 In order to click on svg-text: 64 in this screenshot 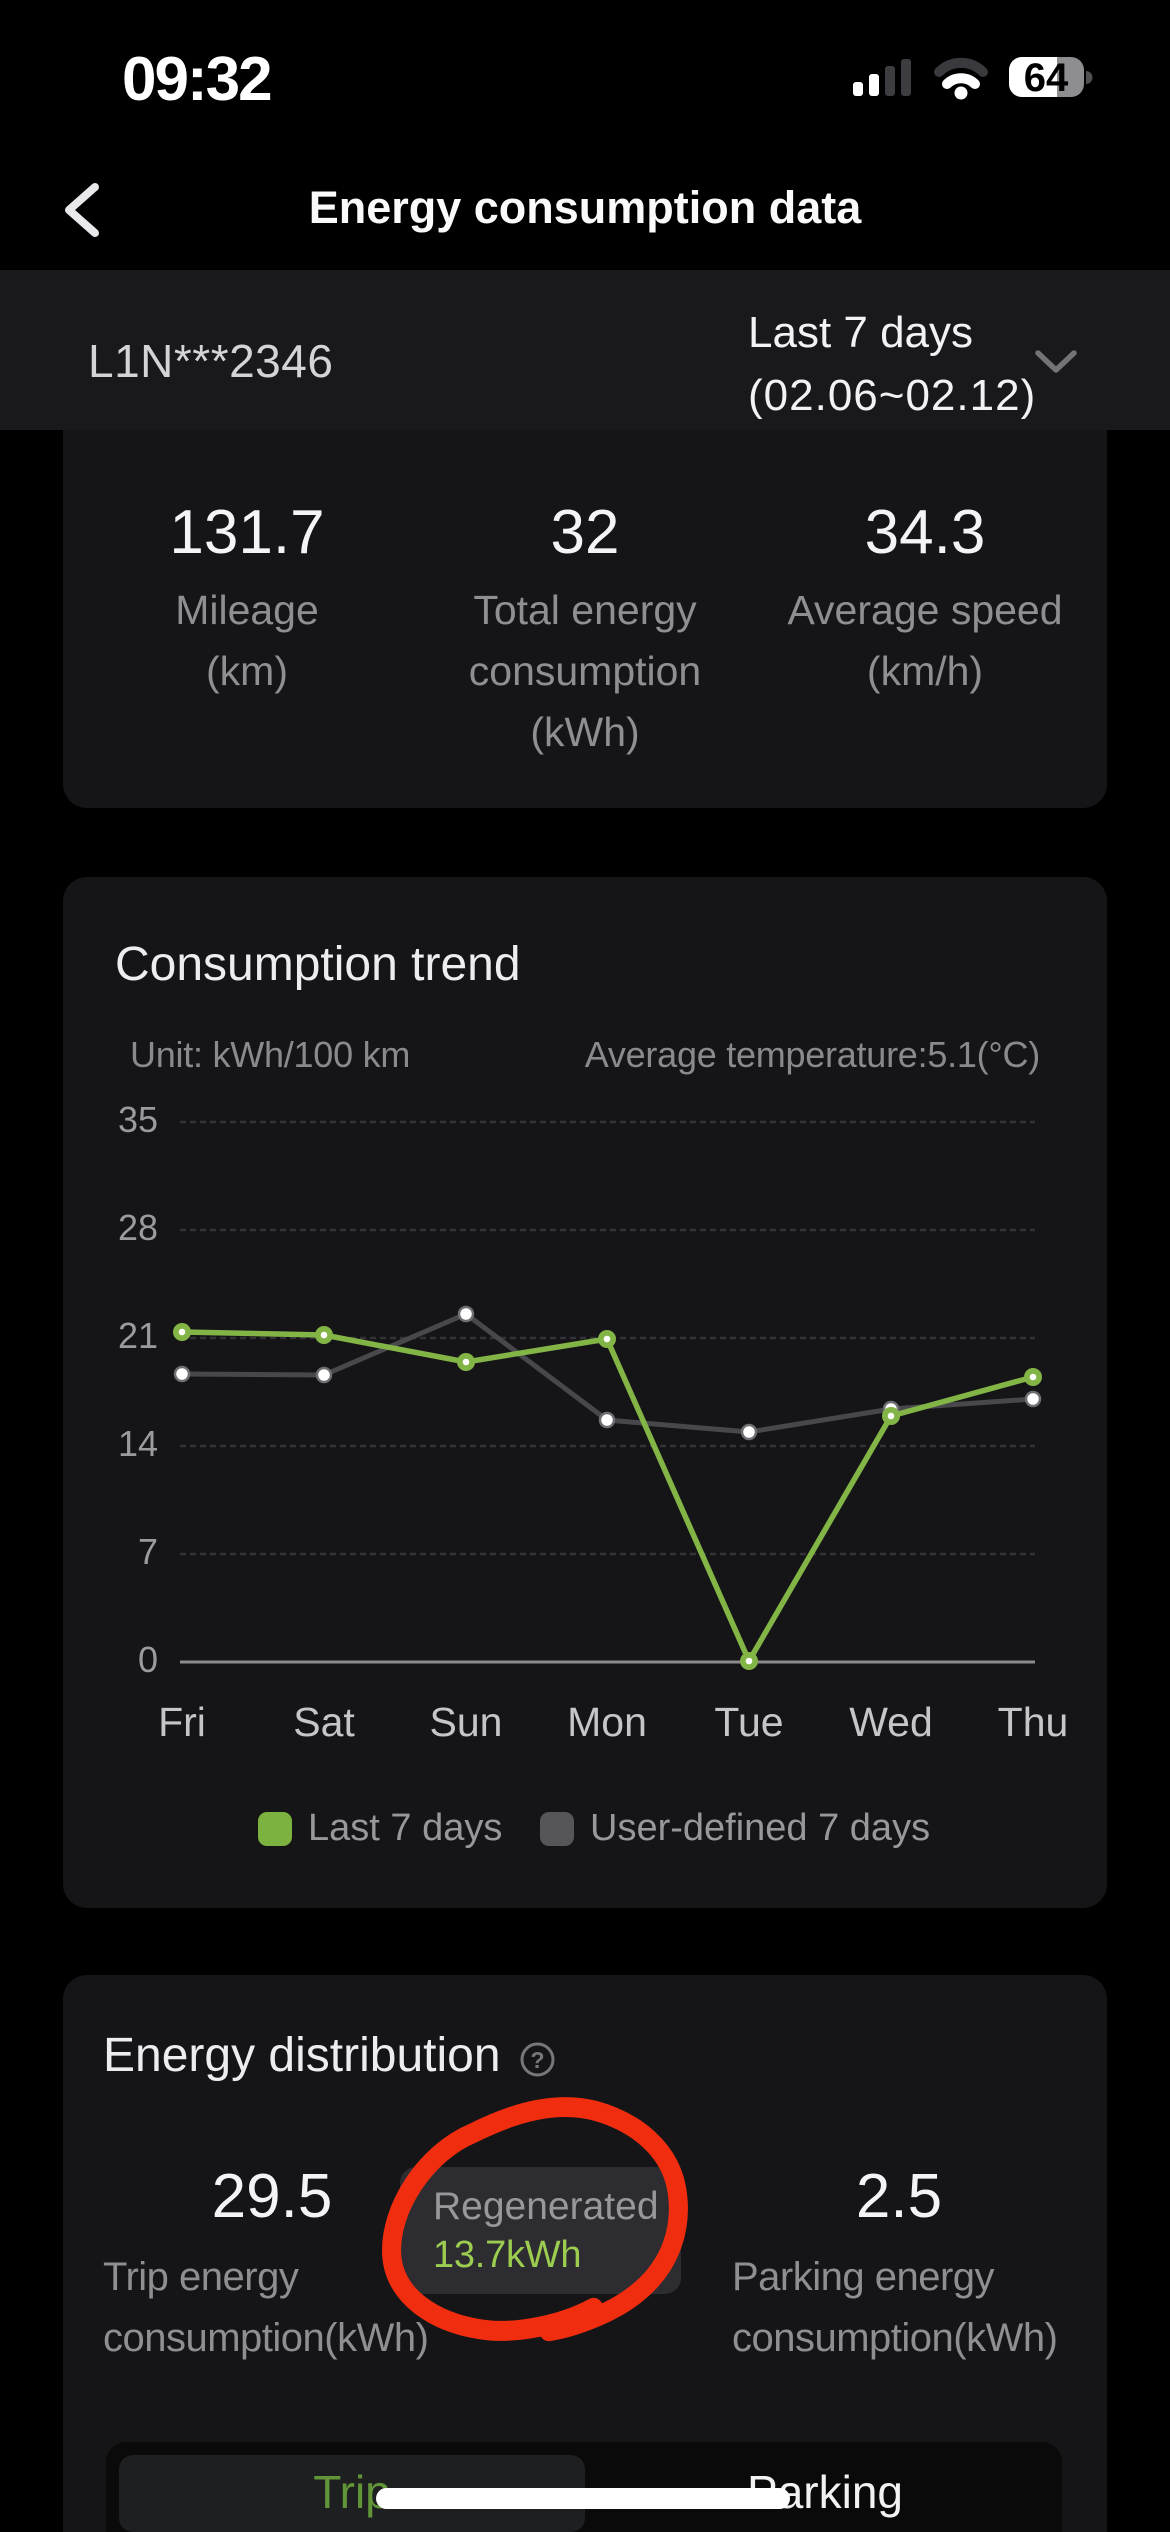, I will do `click(1046, 78)`.